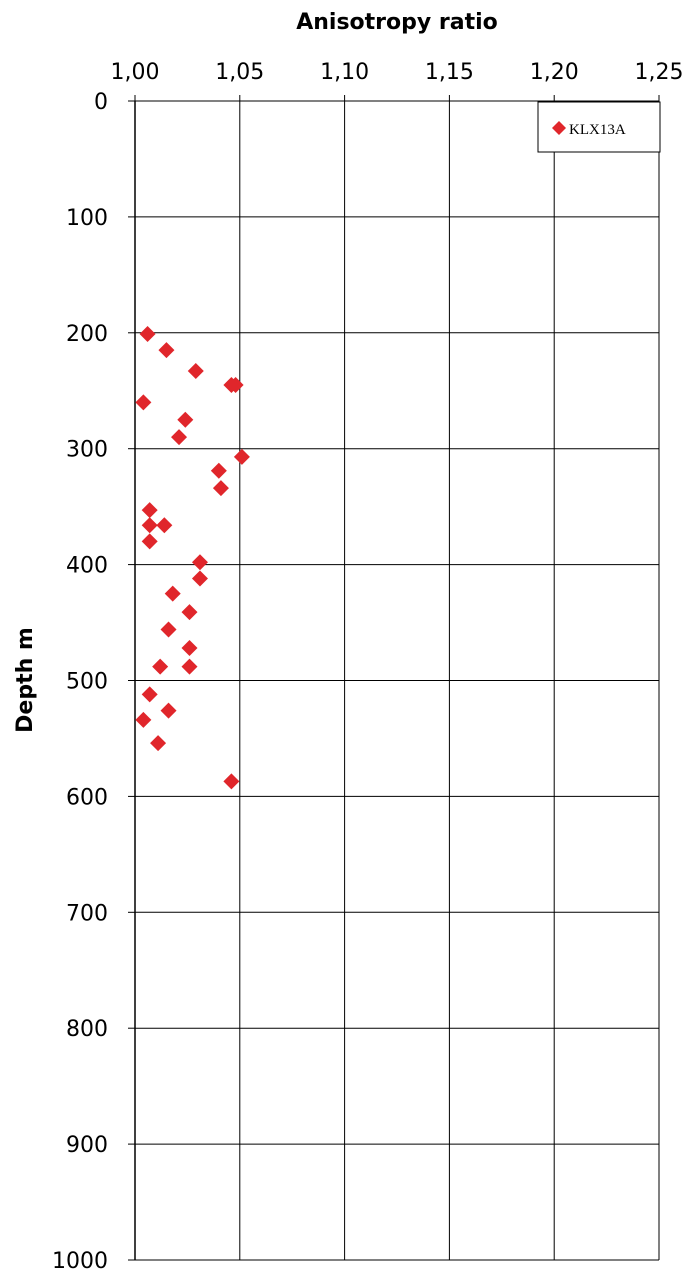  I want to click on y-tick-label: 0, so click(101, 102).